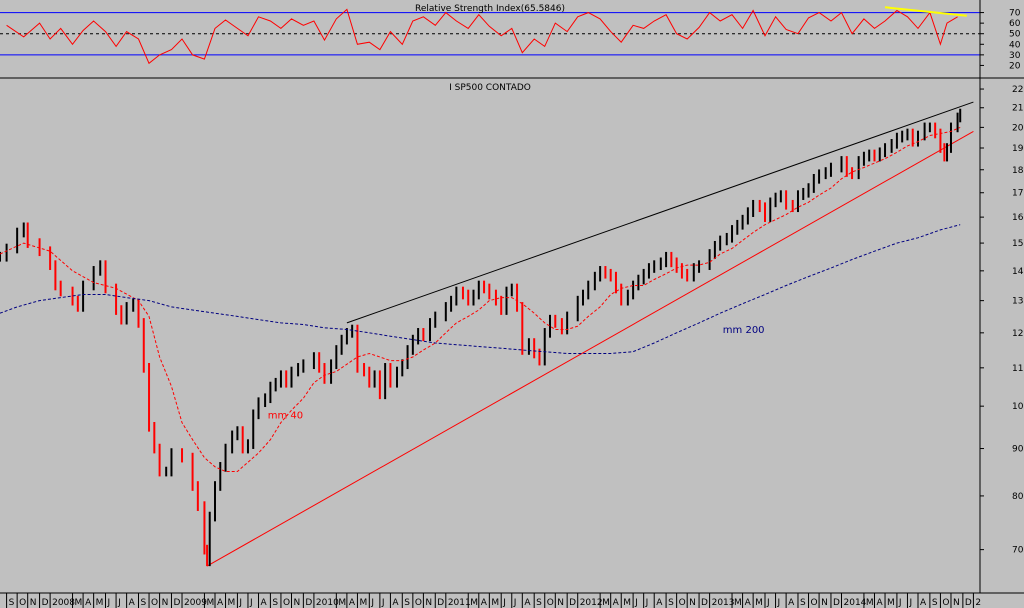  I want to click on price-y-tick-label: 1600, so click(1018, 218).